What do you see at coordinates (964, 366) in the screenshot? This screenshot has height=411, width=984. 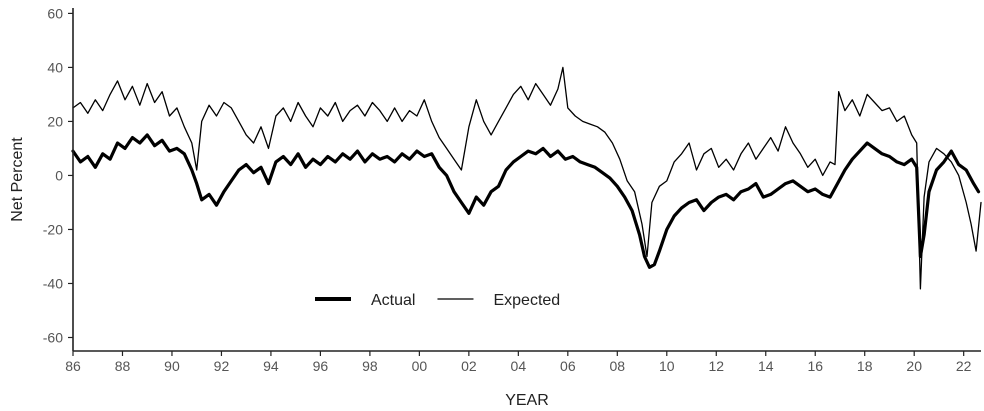 I see `x-tick-label: 22` at bounding box center [964, 366].